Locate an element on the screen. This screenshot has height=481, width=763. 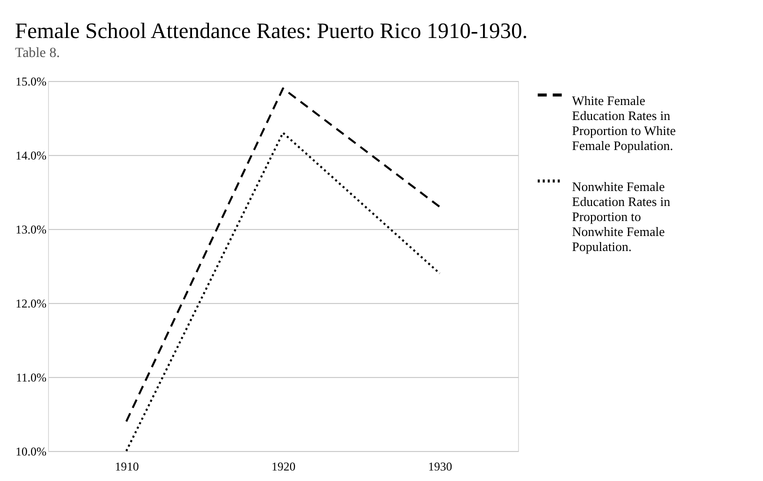
chart-title: Female School Attendance Rates: Puerto Rico 1910-1930. is located at coordinates (271, 30).